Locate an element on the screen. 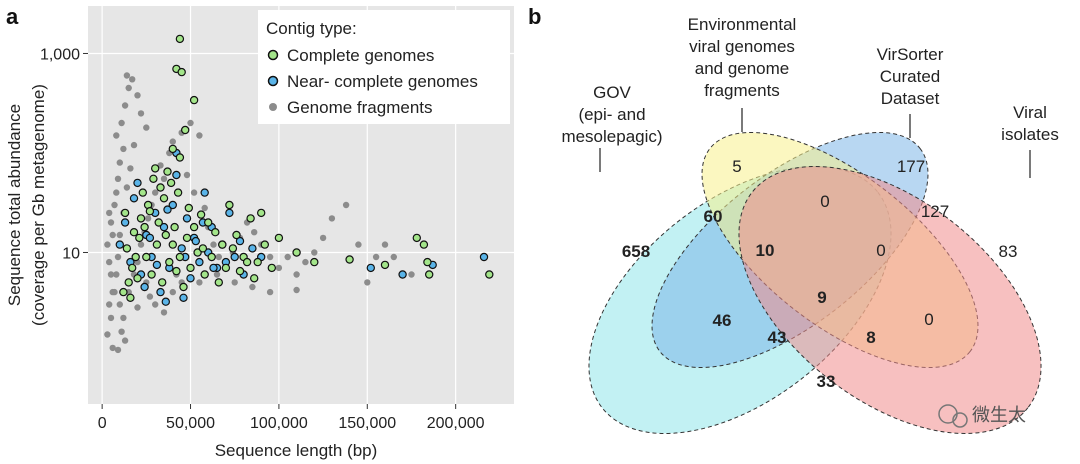  x-axis-ticks: 0 50,000 100,000 150,000 200,000 is located at coordinates (291, 418).